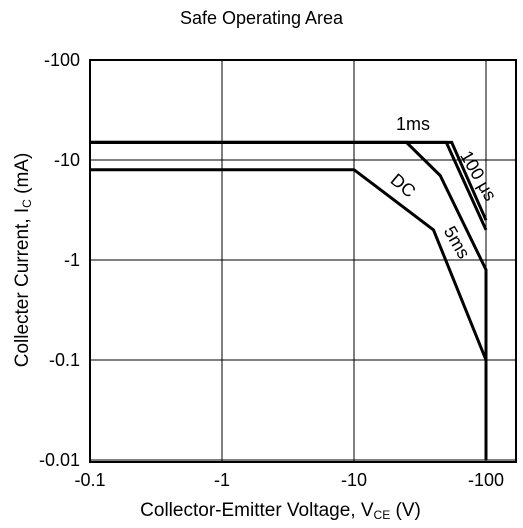 The height and width of the screenshot is (528, 523). I want to click on series-line-100s, so click(289, 180).